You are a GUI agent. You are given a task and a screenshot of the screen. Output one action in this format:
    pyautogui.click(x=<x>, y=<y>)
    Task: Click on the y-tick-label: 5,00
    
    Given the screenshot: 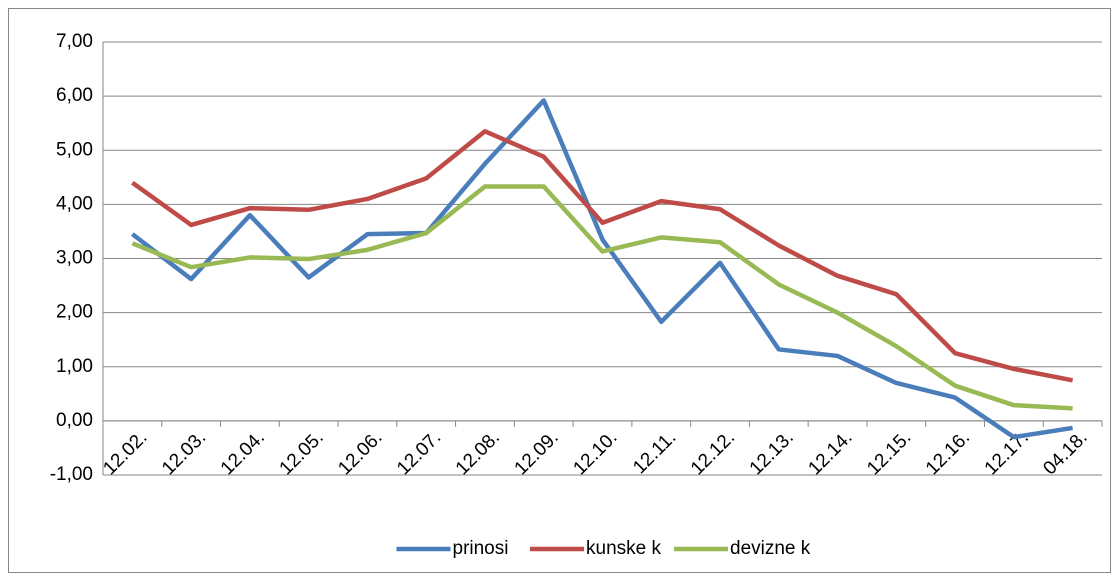 What is the action you would take?
    pyautogui.click(x=74, y=149)
    